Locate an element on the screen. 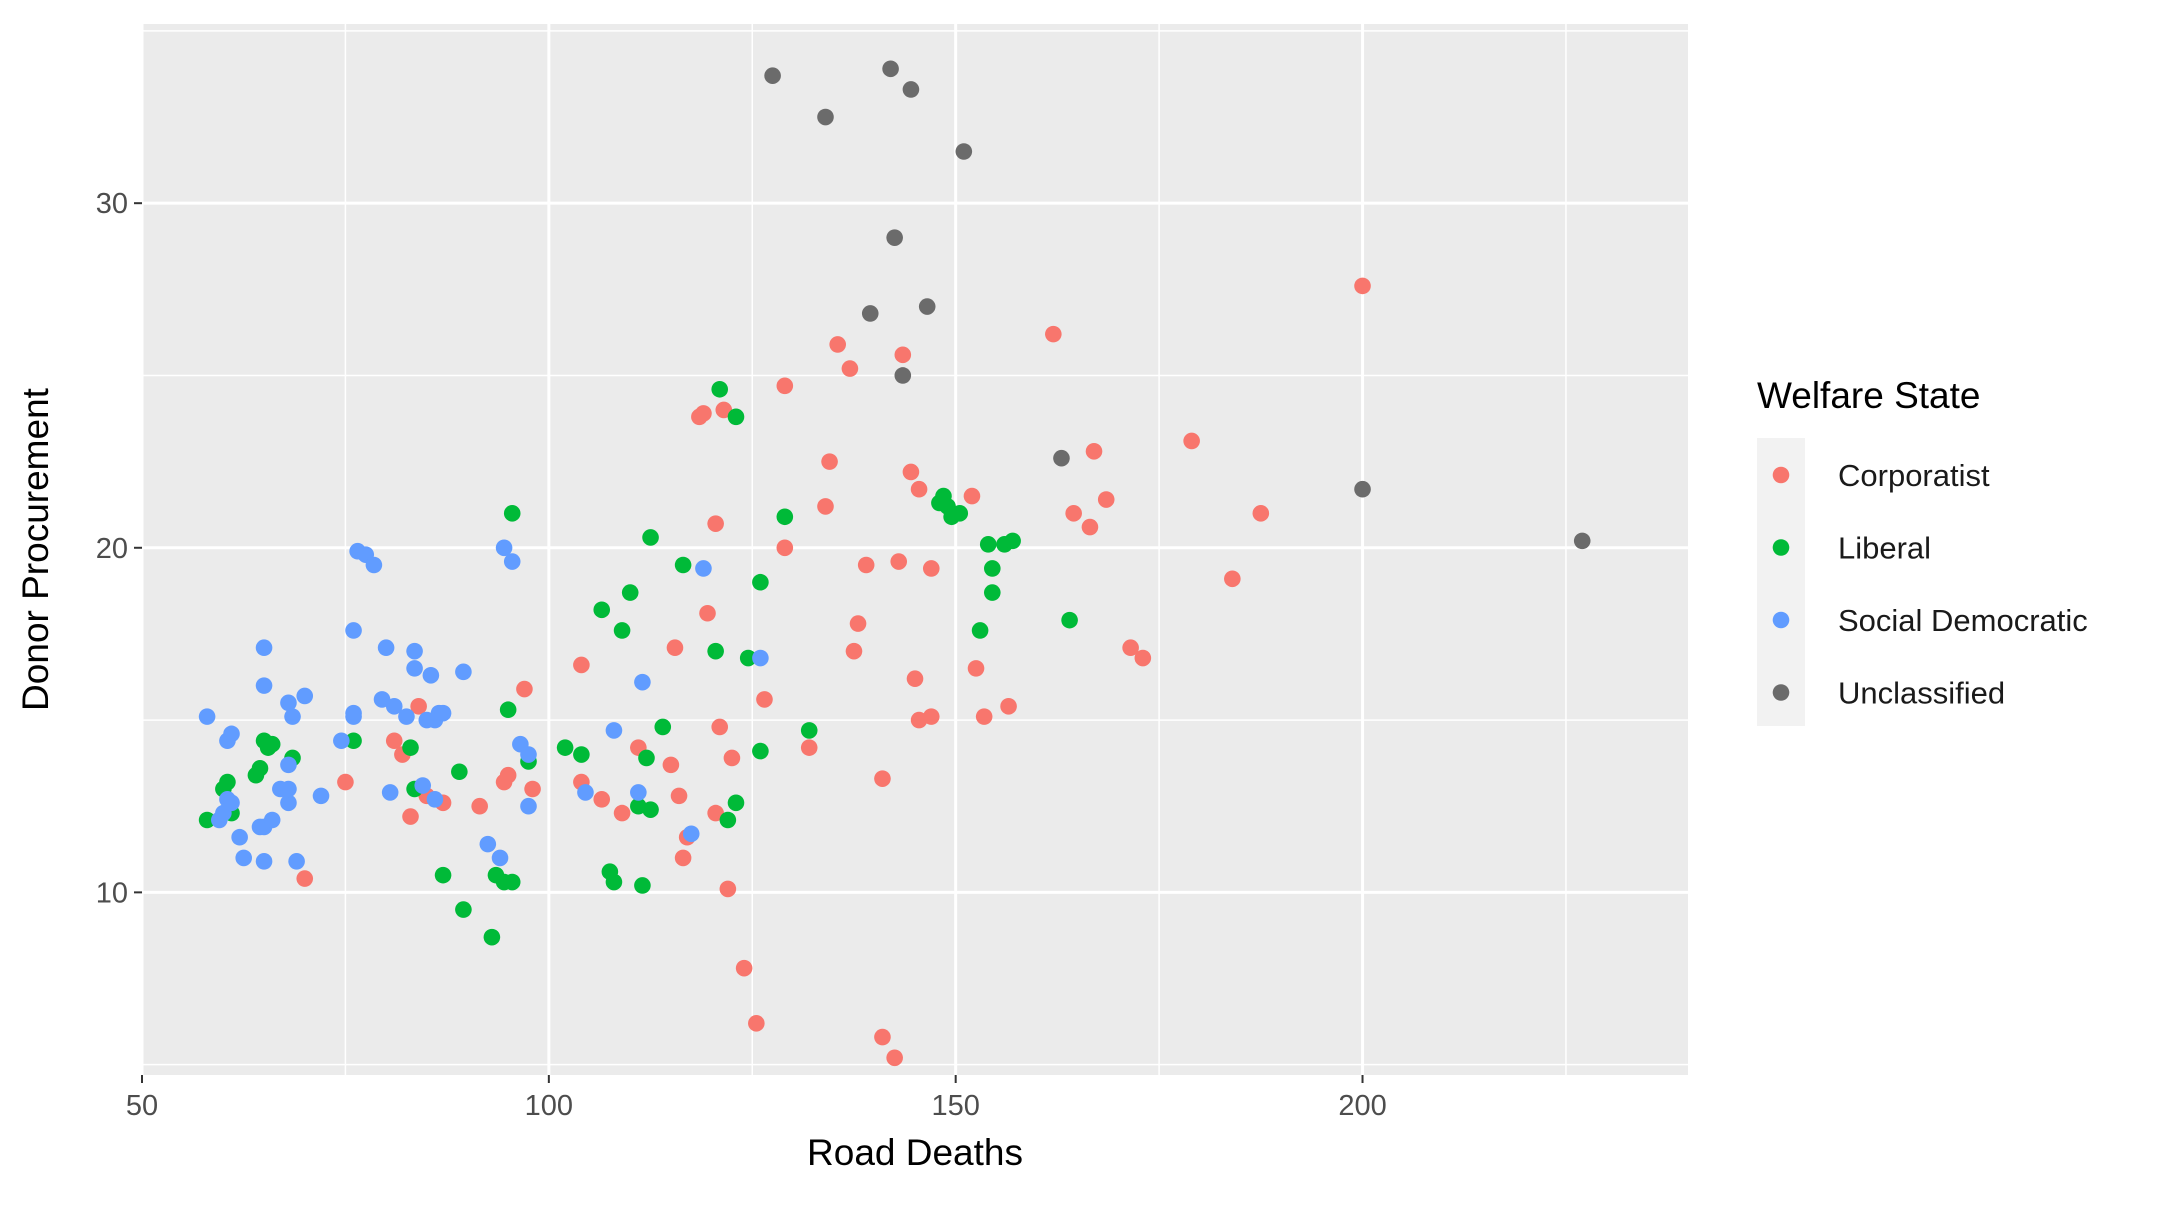 The image size is (2175, 1205). x-tick-label: 100 is located at coordinates (549, 1106).